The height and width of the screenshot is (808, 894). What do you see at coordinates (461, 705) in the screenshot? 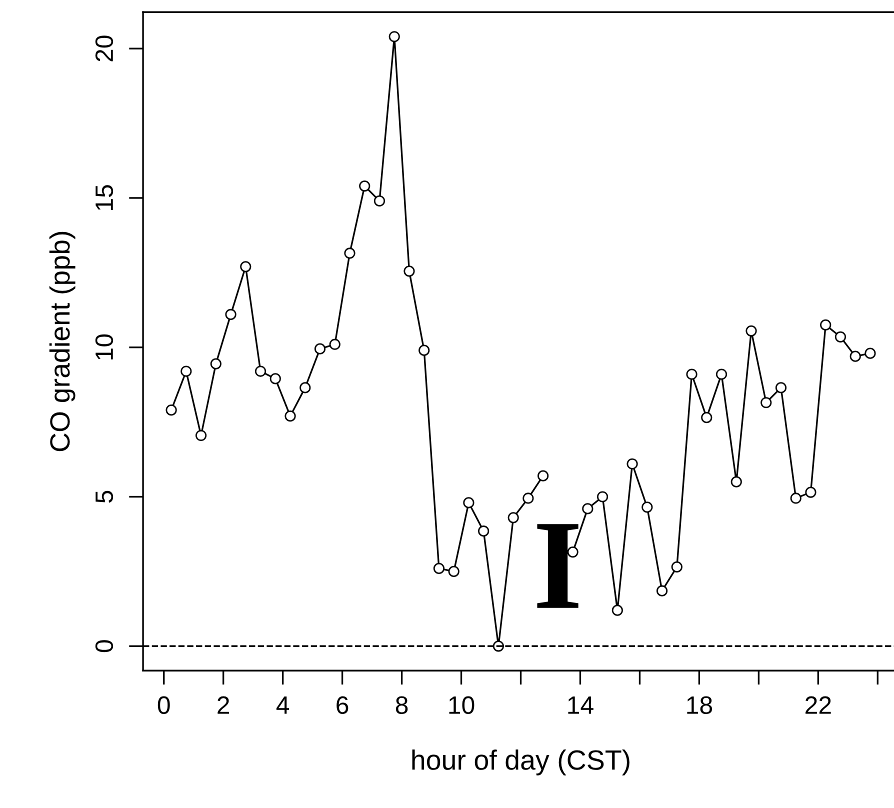
I see `x-tick-label: 10` at bounding box center [461, 705].